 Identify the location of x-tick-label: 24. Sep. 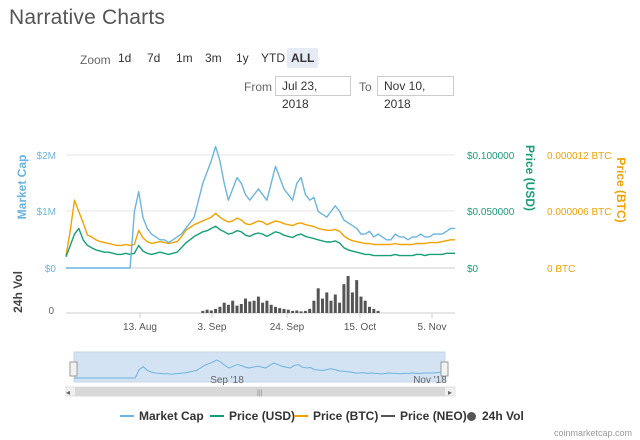
(287, 327).